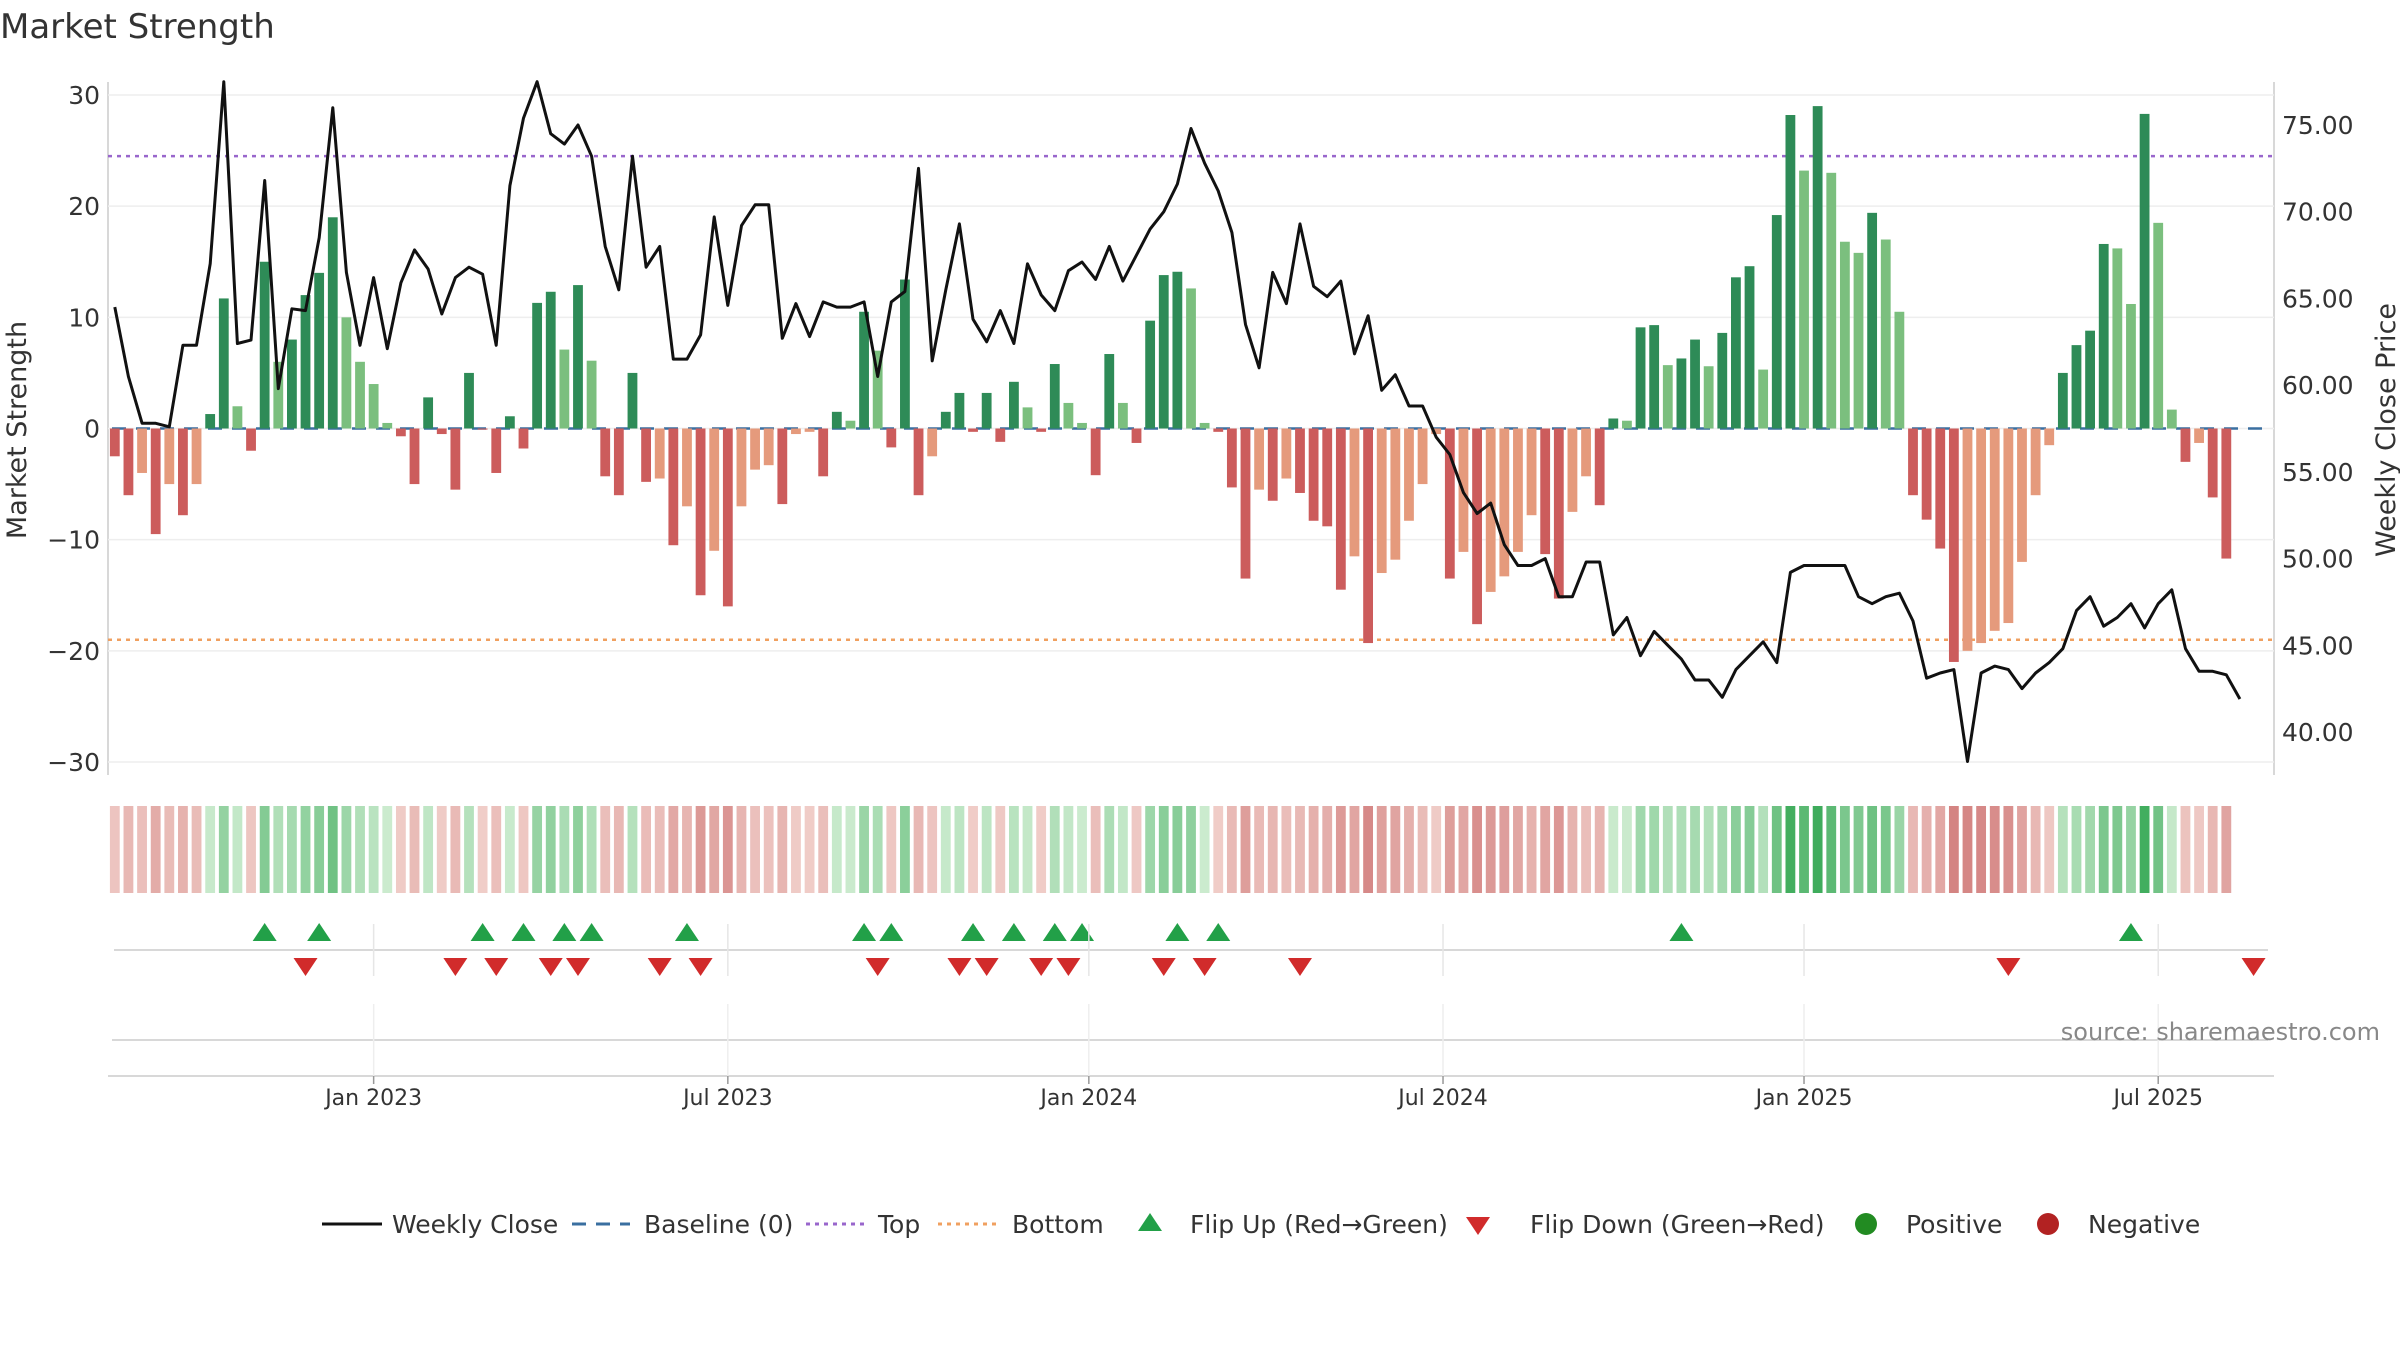 This screenshot has width=2400, height=1350. I want to click on legend-weekly-close: Weekly Close, so click(475, 1224).